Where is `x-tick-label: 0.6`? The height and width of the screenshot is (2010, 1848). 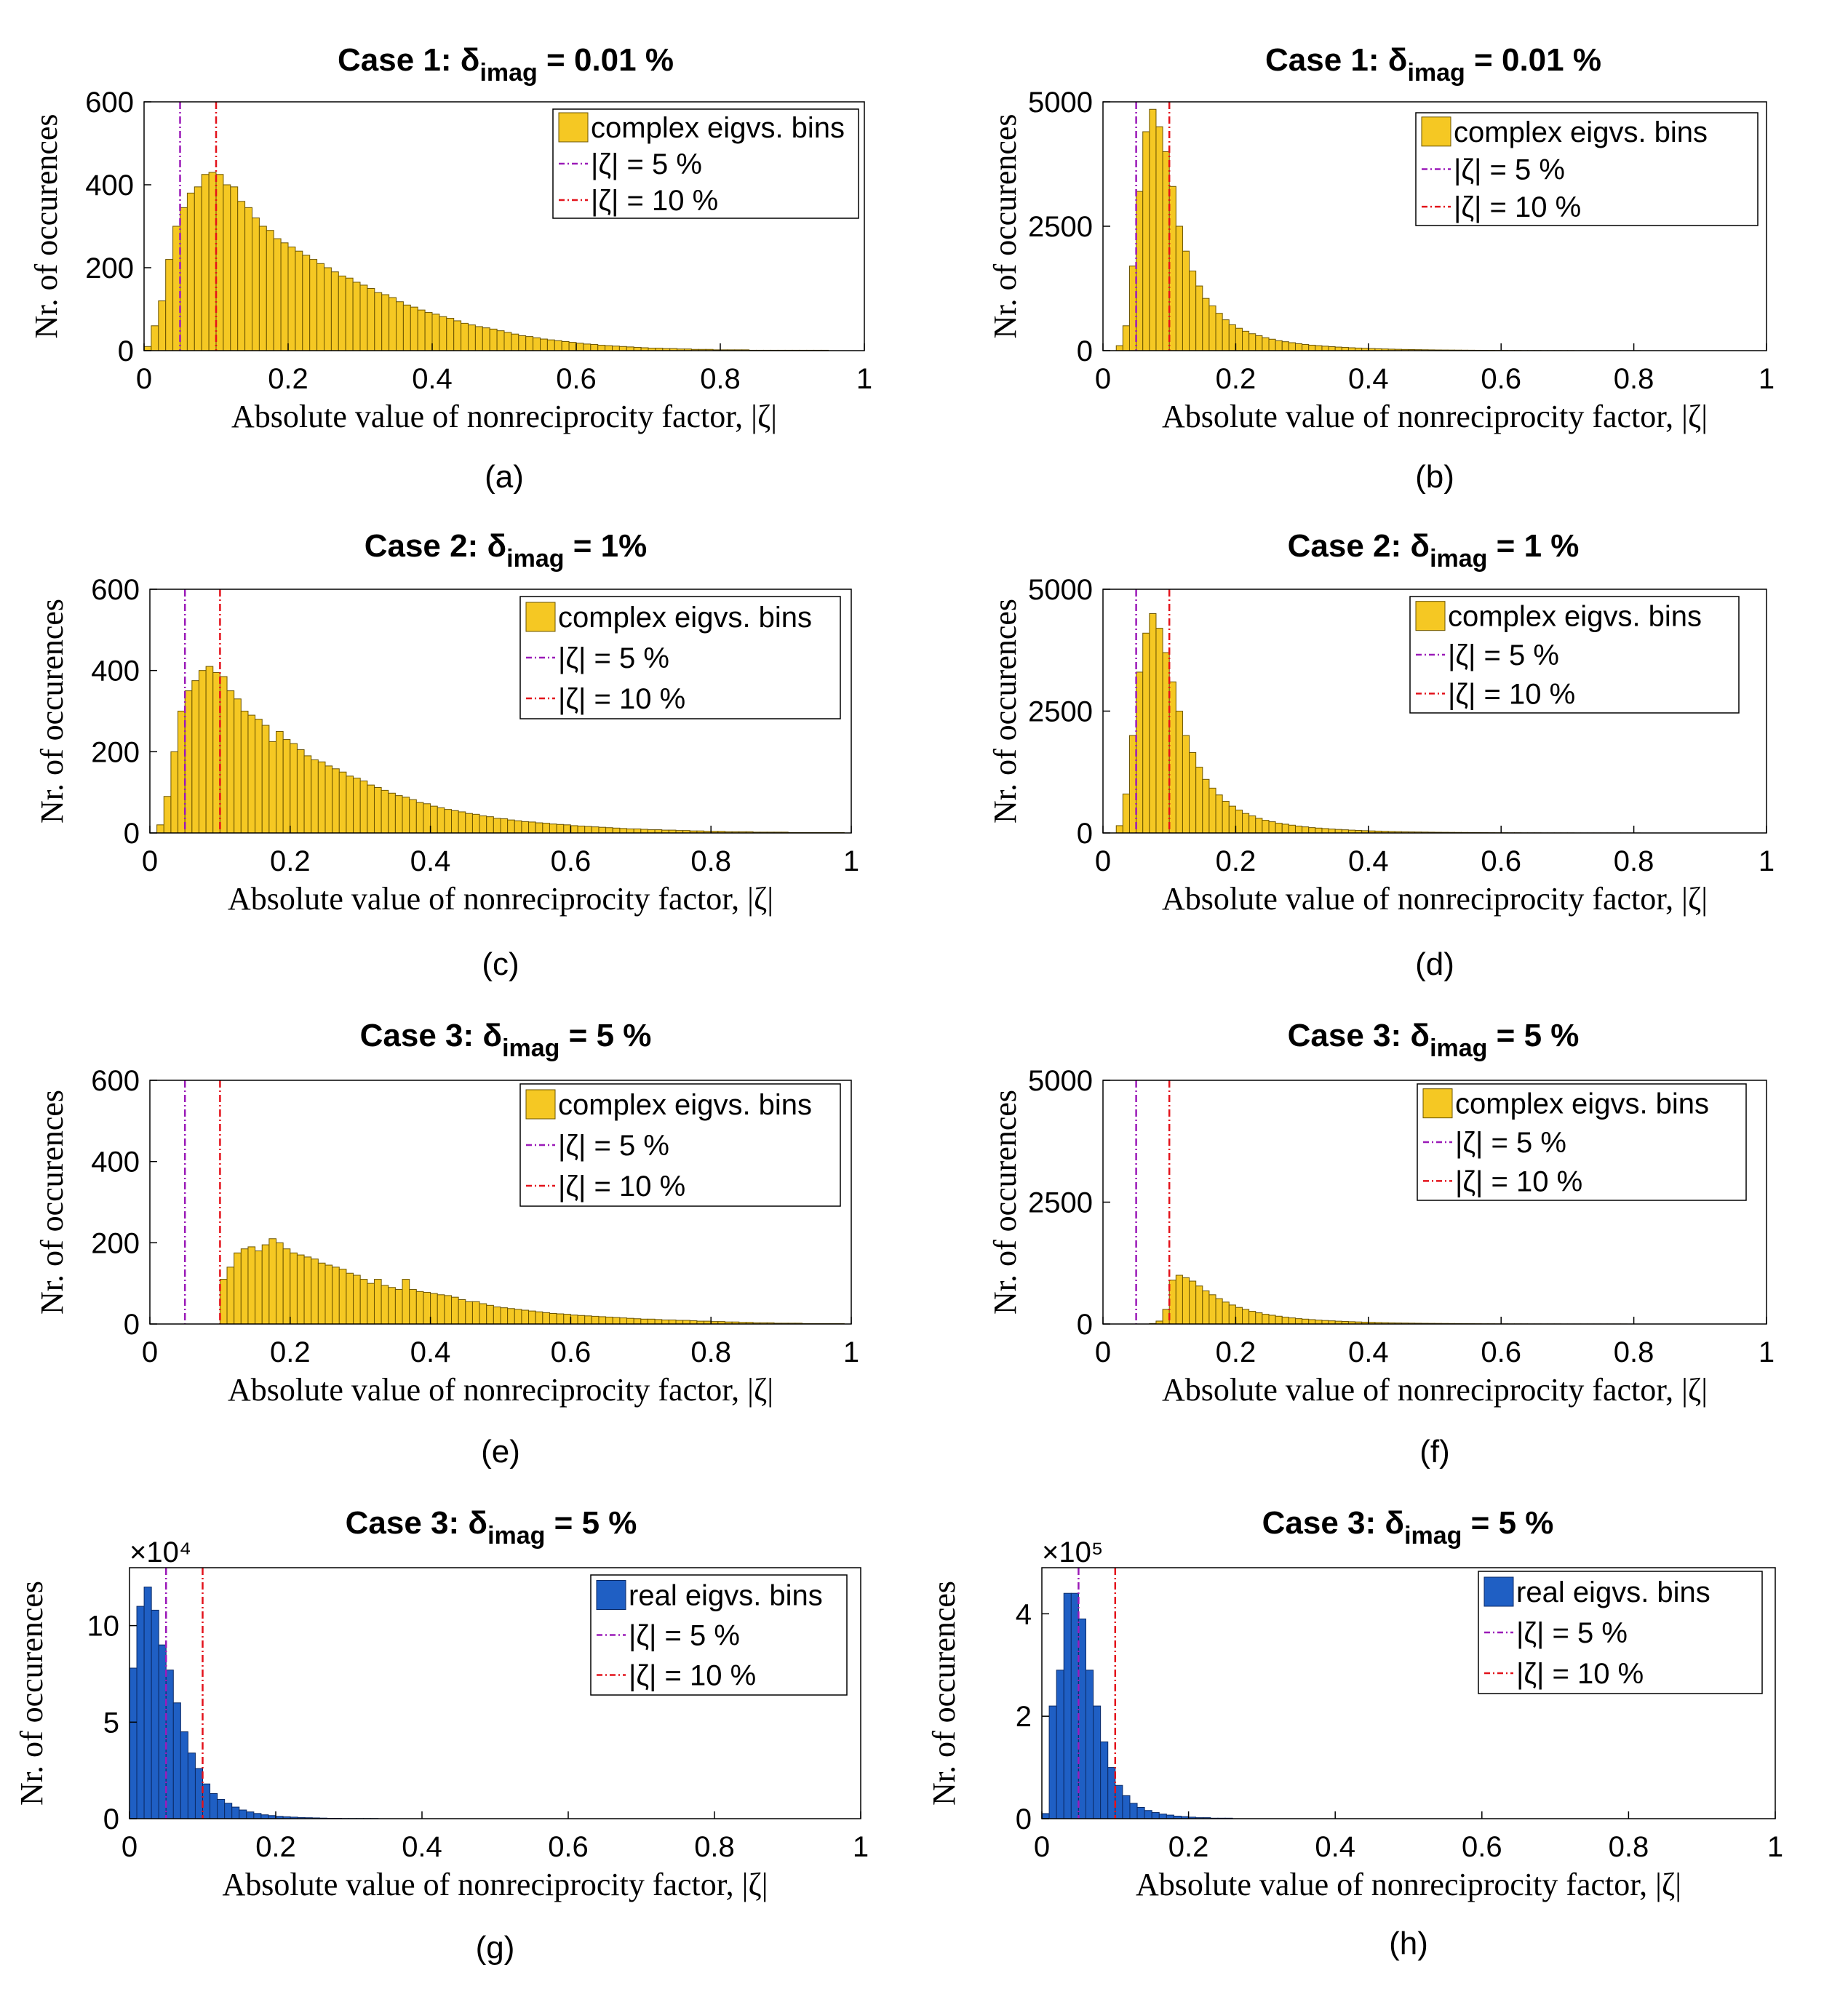 x-tick-label: 0.6 is located at coordinates (568, 1847).